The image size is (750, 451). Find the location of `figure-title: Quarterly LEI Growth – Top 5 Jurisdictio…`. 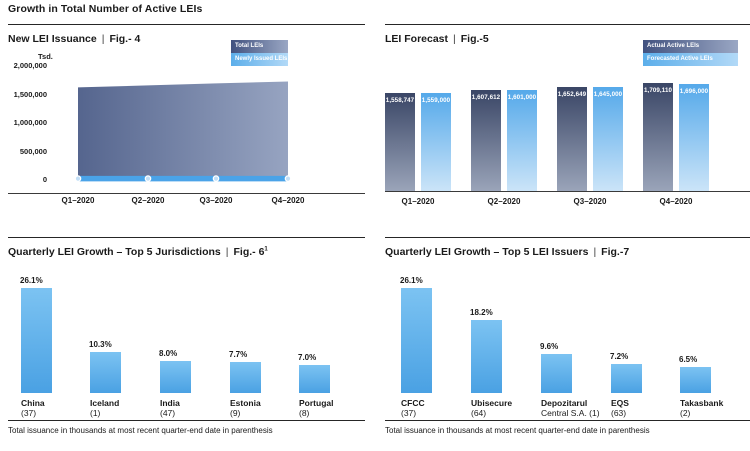

figure-title: Quarterly LEI Growth – Top 5 Jurisdictio… is located at coordinates (138, 252).